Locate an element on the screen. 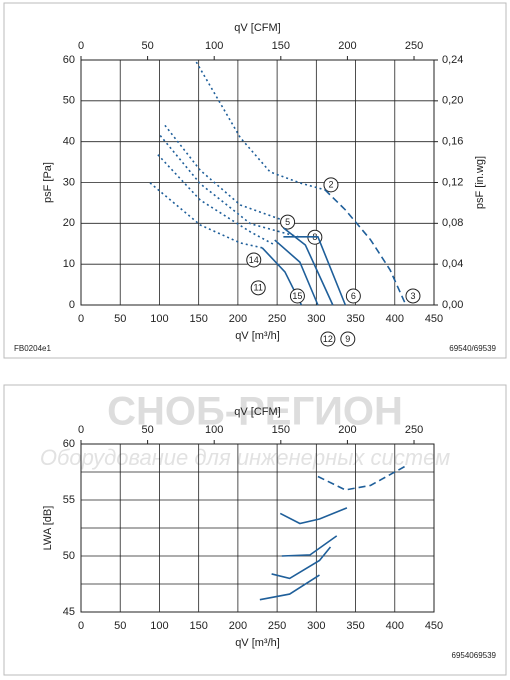  curve-label: 2 is located at coordinates (330, 185).